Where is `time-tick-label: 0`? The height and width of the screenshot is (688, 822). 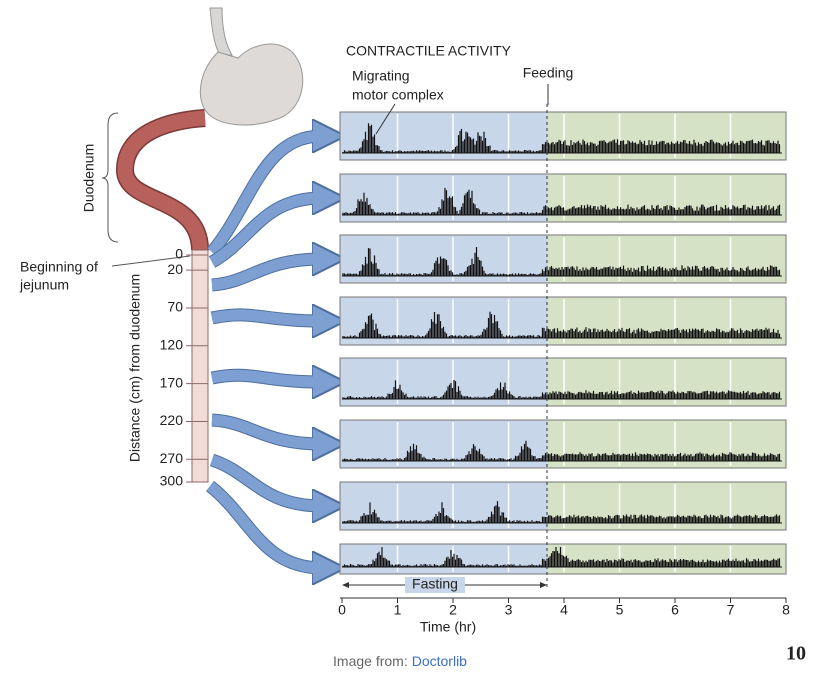
time-tick-label: 0 is located at coordinates (342, 610).